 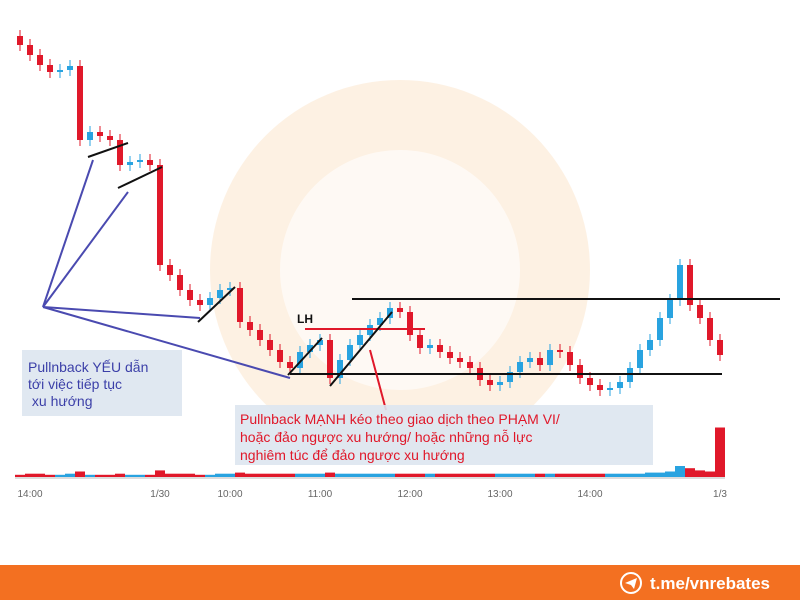 What do you see at coordinates (710, 583) in the screenshot?
I see `footer-link: t.me/vnrebates` at bounding box center [710, 583].